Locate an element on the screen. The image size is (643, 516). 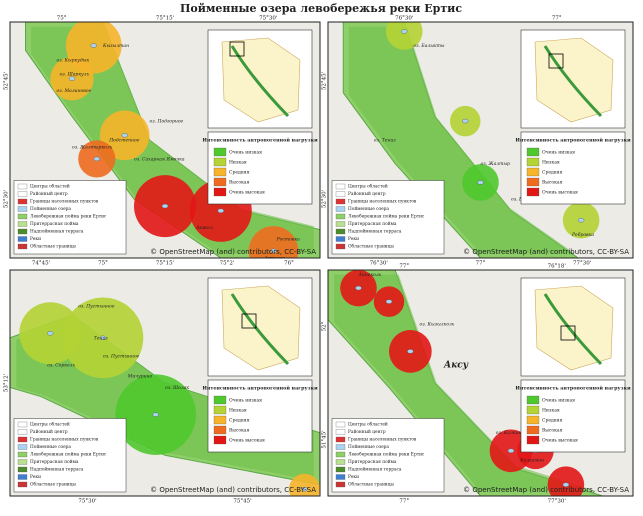
coordinate-label: 76°30' is located at coordinates (404, 19).